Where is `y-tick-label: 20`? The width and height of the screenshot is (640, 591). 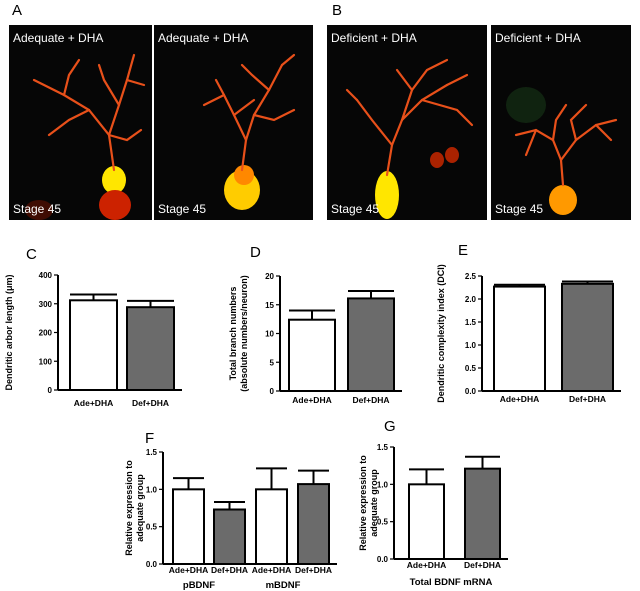 y-tick-label: 20 is located at coordinates (269, 276).